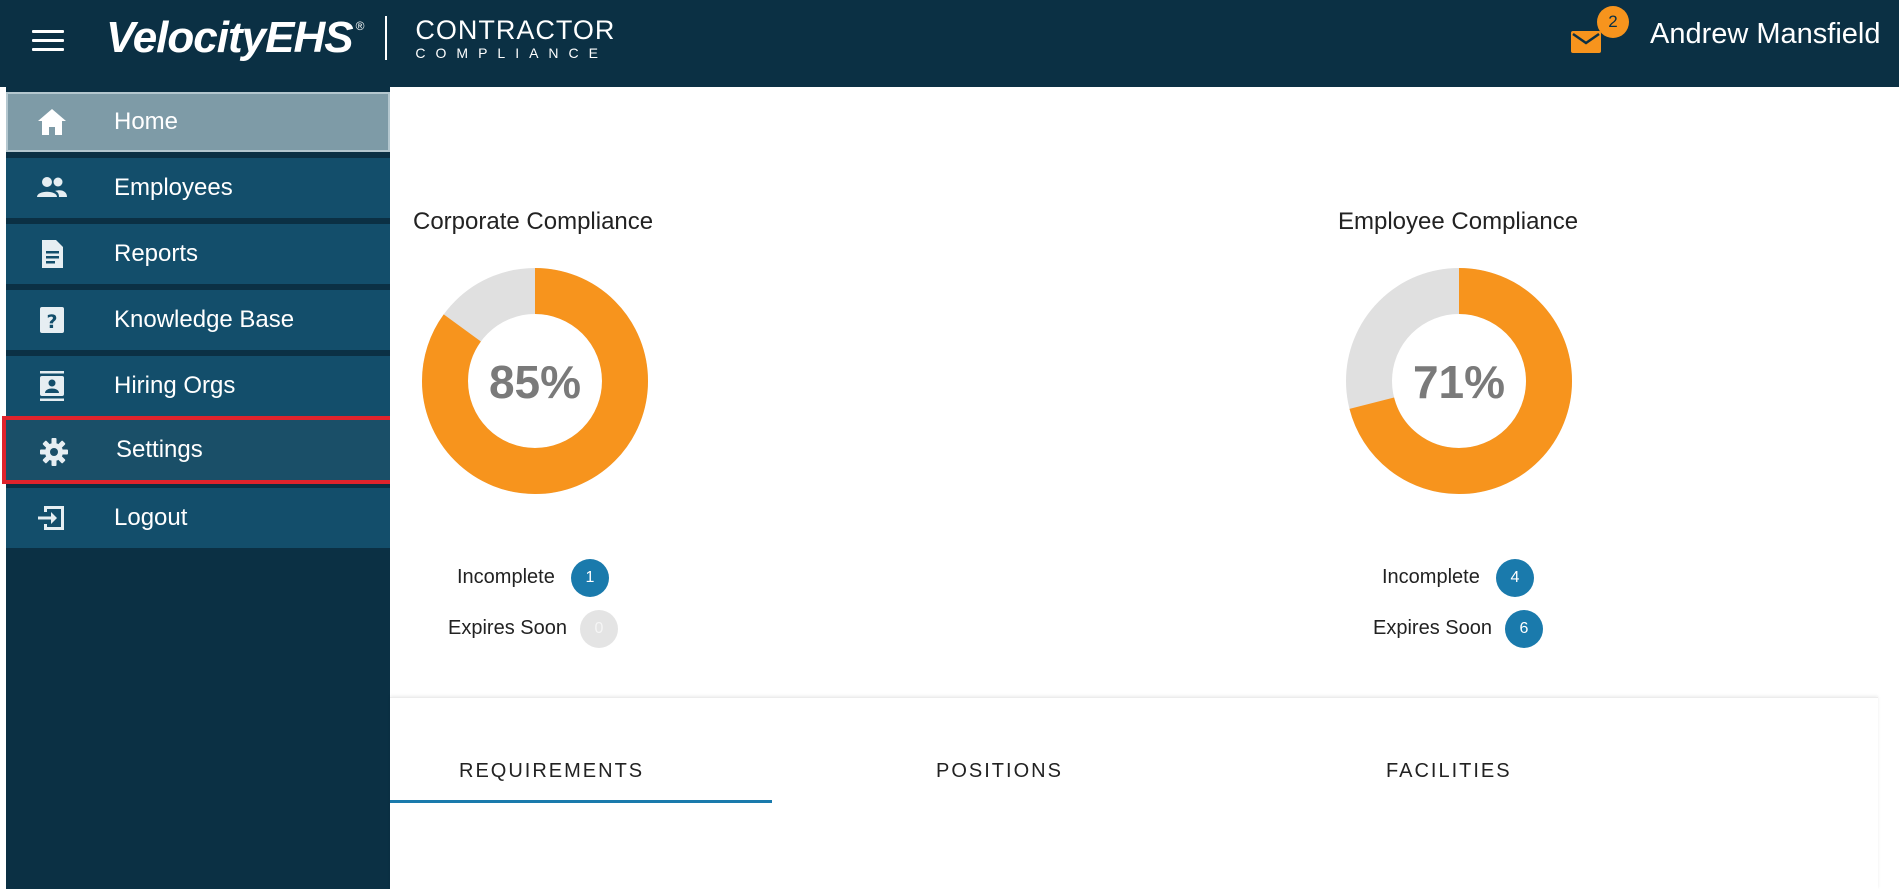  What do you see at coordinates (52, 254) in the screenshot?
I see `document-icon` at bounding box center [52, 254].